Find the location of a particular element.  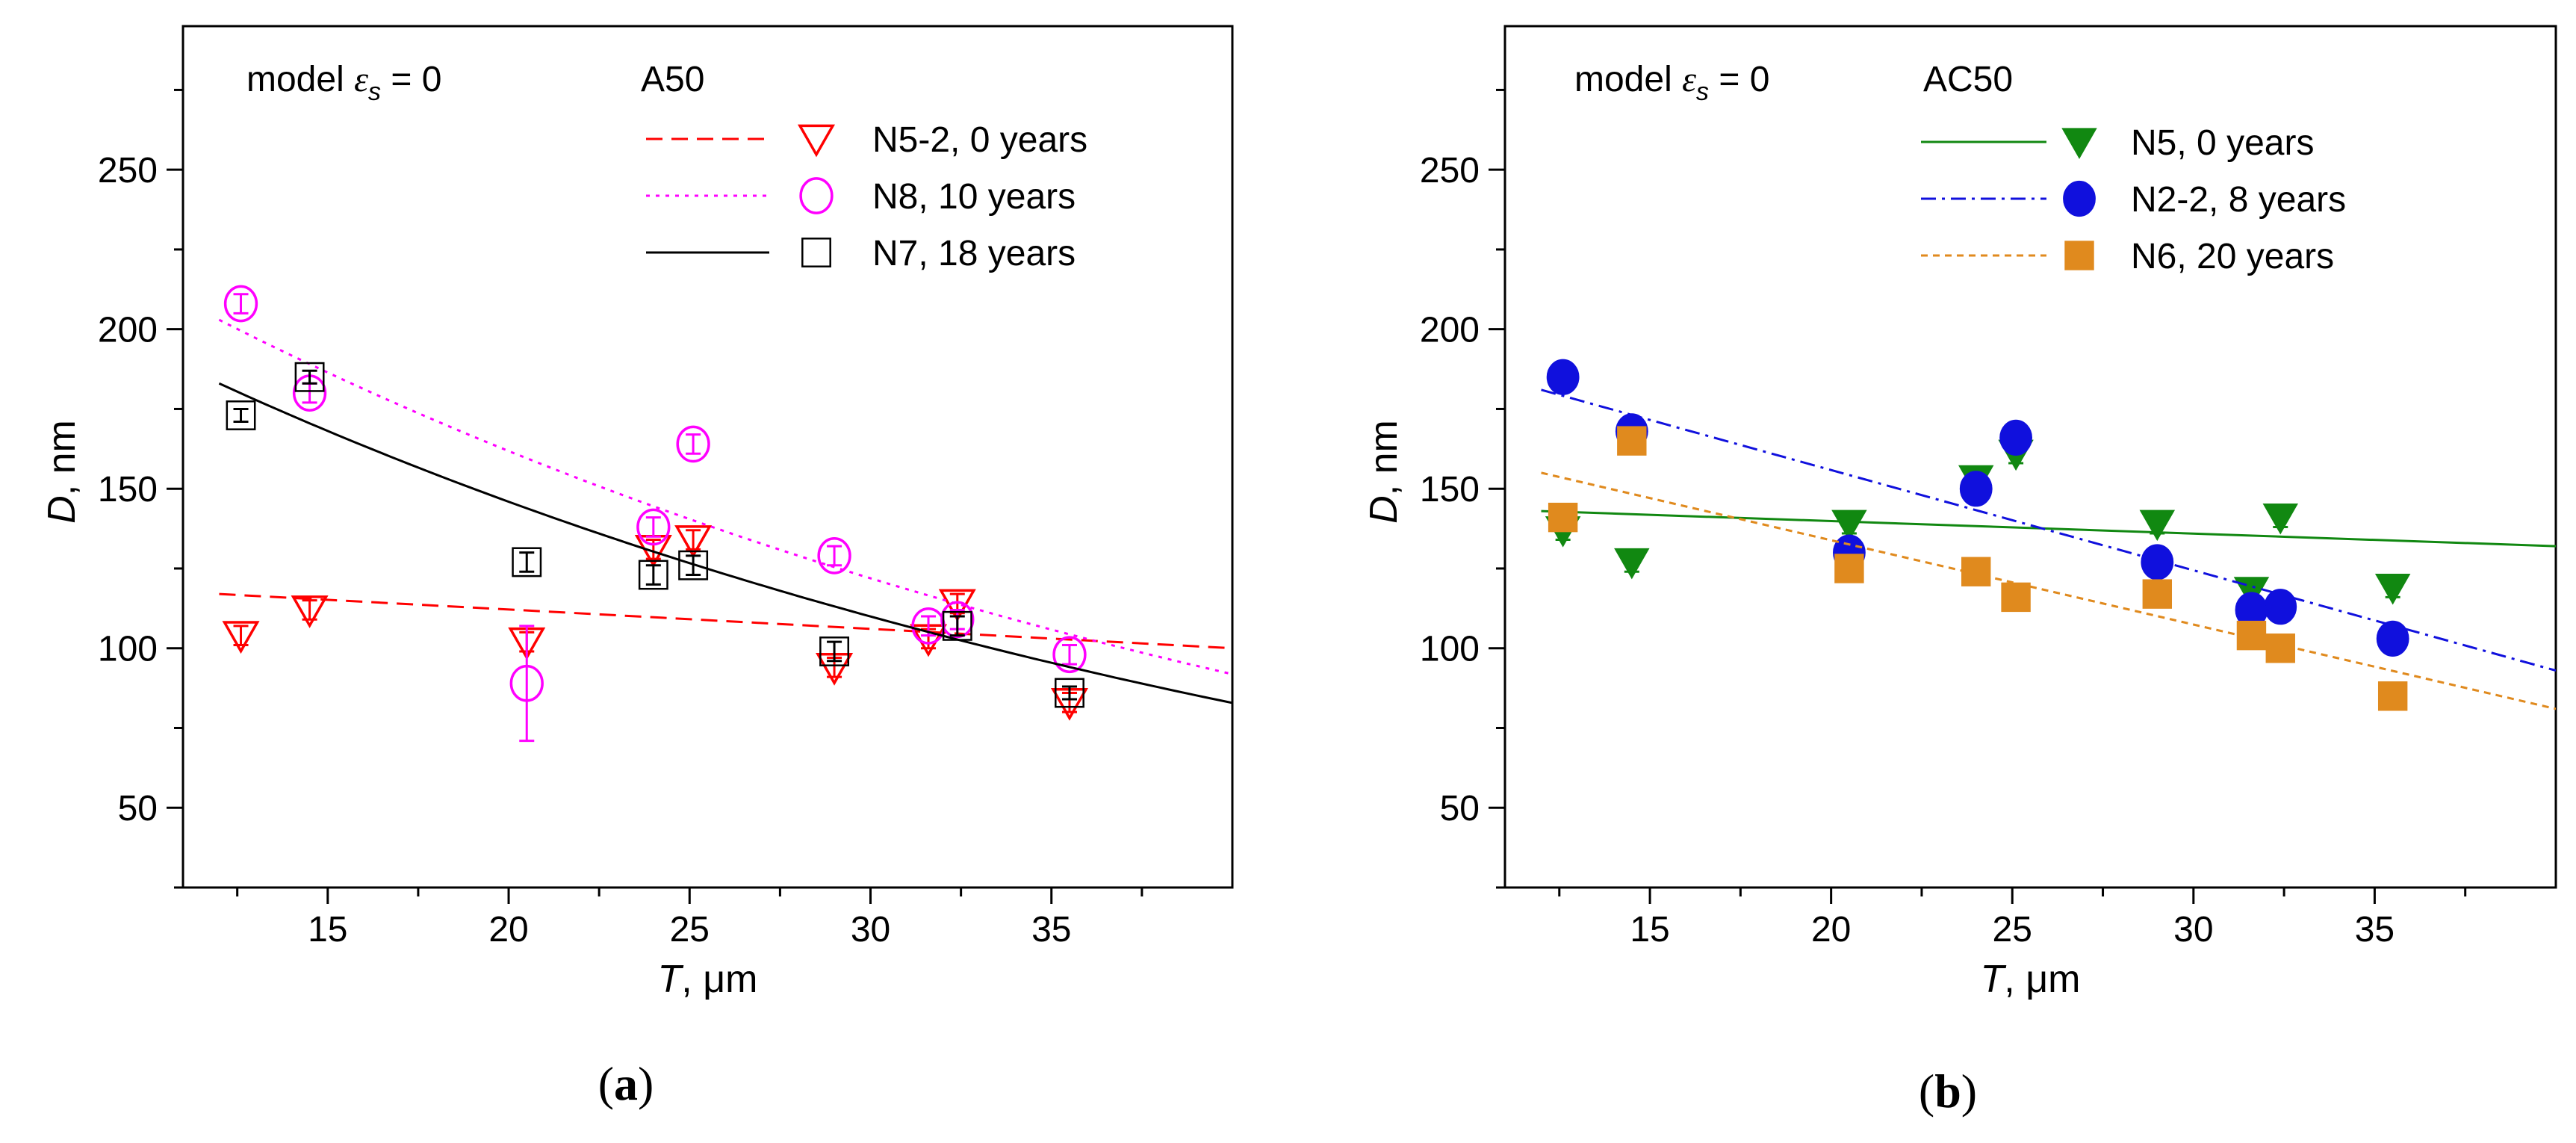

legend-label: N6, 20 years is located at coordinates (2233, 257).